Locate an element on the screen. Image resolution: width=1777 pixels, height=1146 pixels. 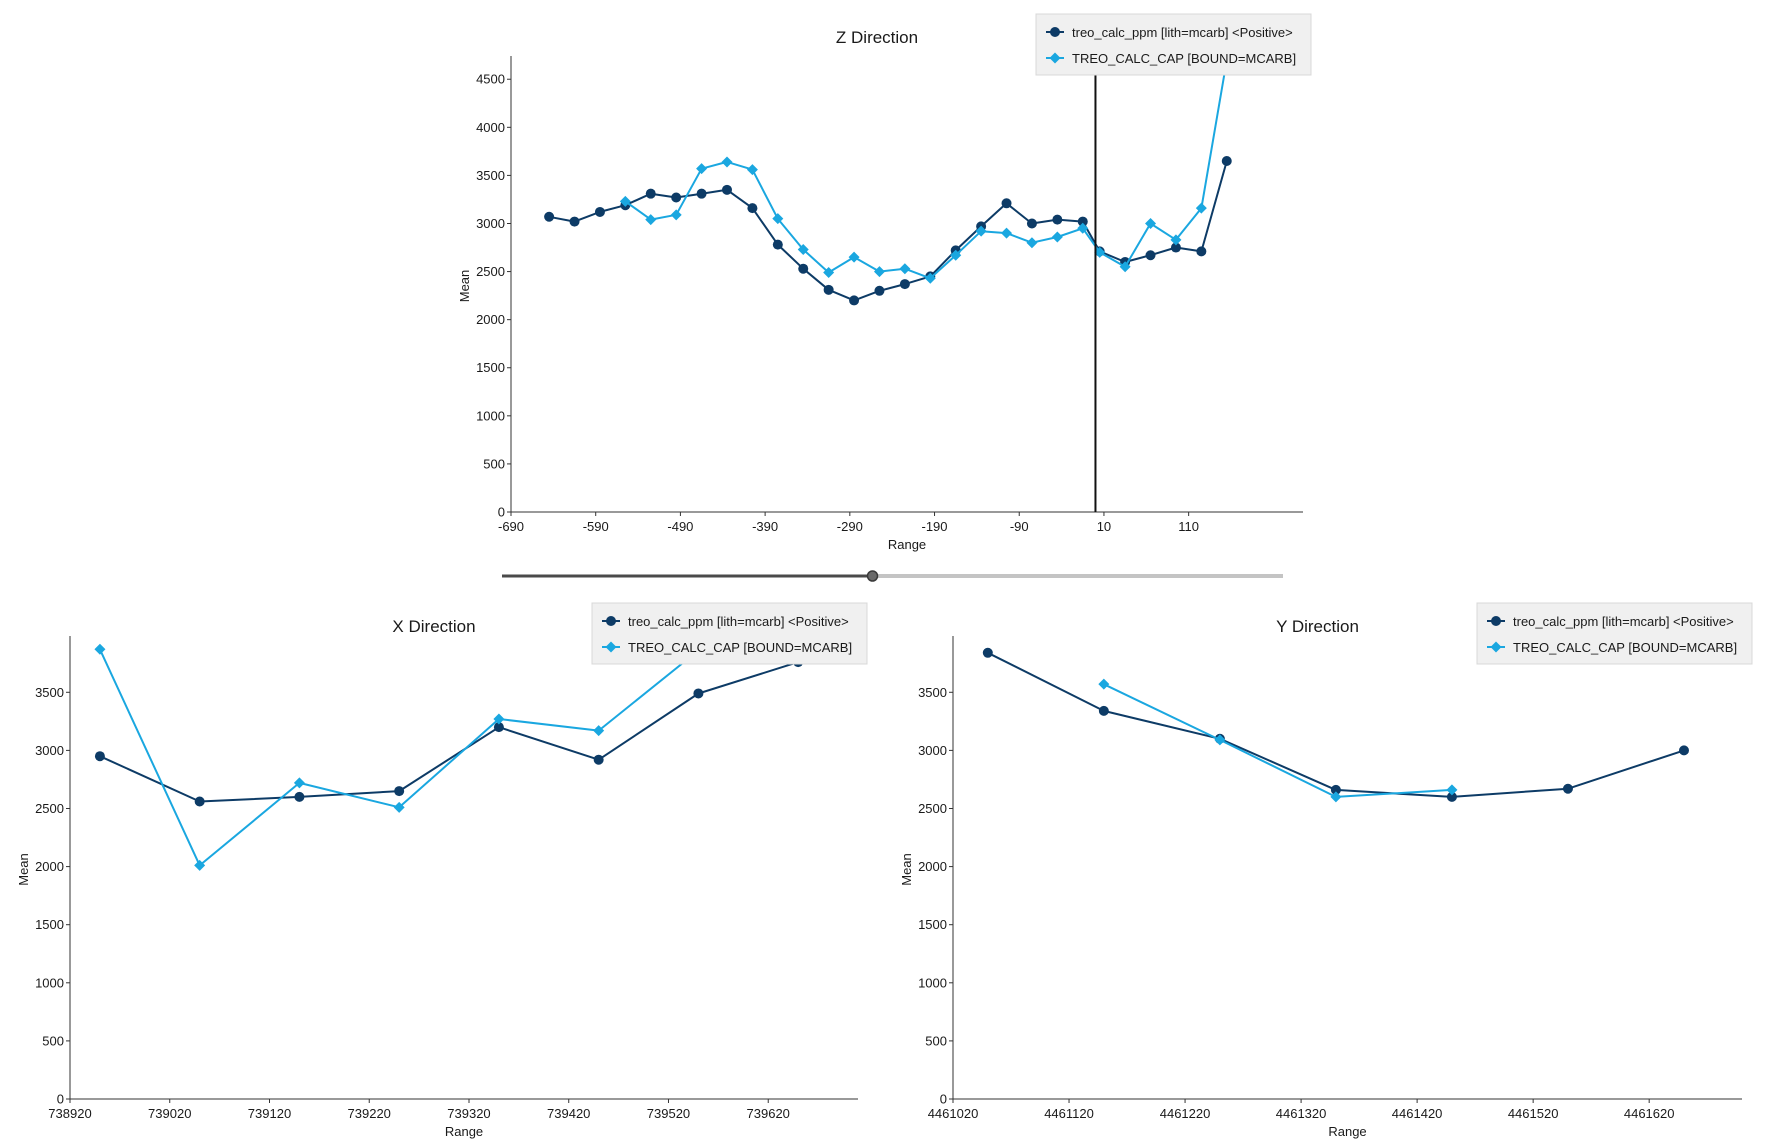
x-x-tick-label: 739120 is located at coordinates (269, 1113).